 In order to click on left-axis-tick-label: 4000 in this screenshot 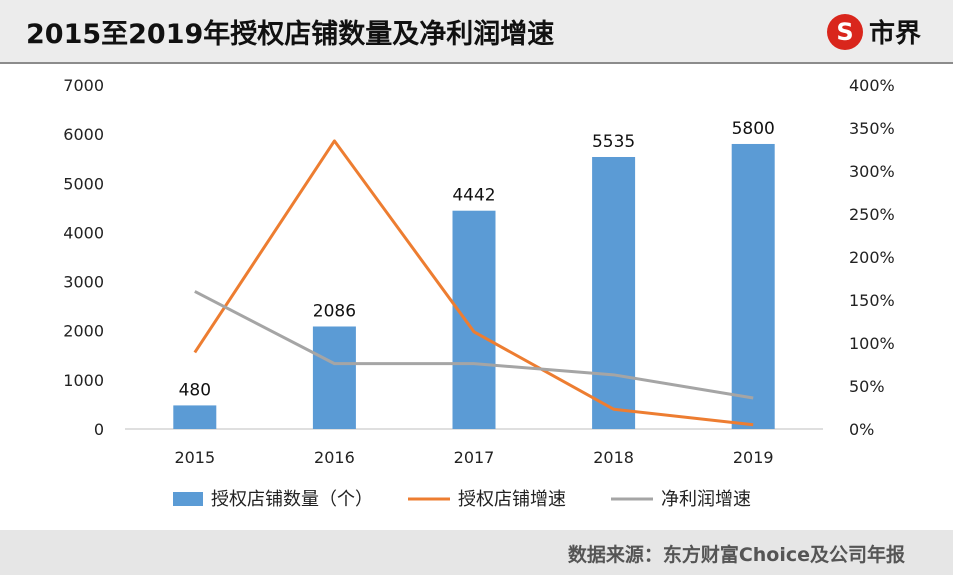, I will do `click(83, 232)`.